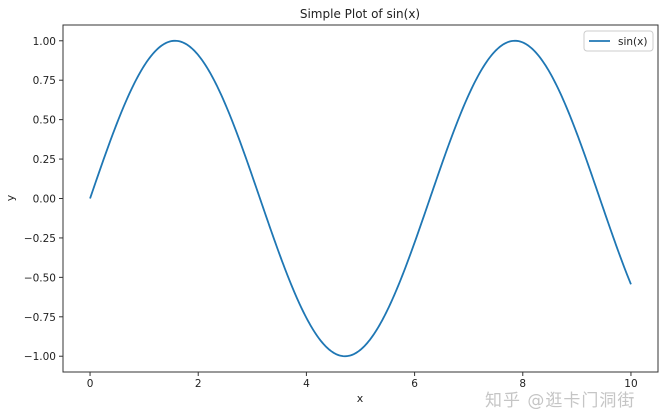 This screenshot has height=411, width=664. Describe the element at coordinates (522, 384) in the screenshot. I see `x-tick-label: 8` at that location.